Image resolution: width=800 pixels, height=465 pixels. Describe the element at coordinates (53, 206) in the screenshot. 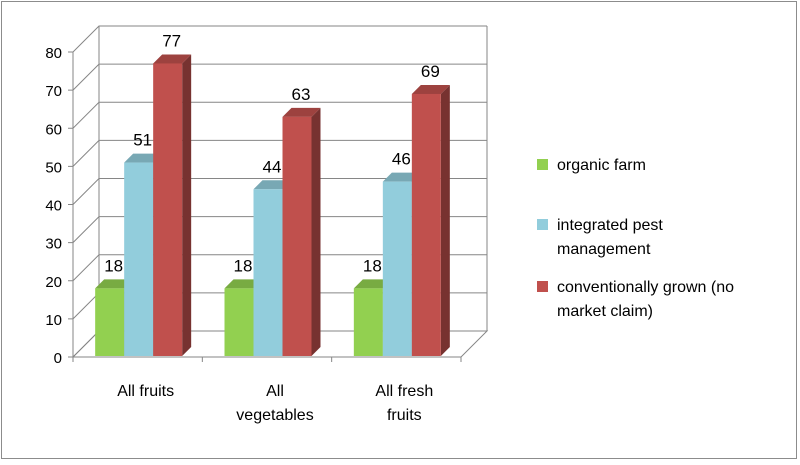

I see `y-tick-label: 40` at that location.